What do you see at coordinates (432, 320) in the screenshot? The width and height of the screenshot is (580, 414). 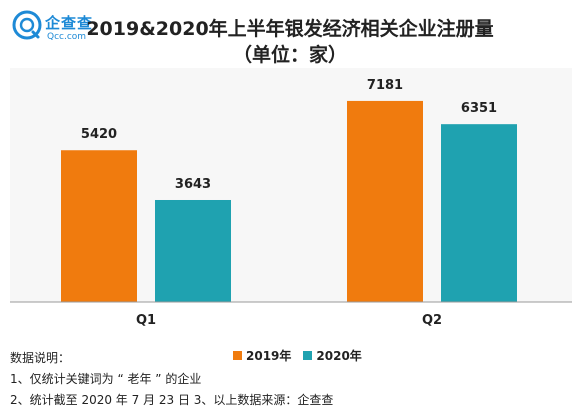 I see `x-tick-label-q2: Q2` at bounding box center [432, 320].